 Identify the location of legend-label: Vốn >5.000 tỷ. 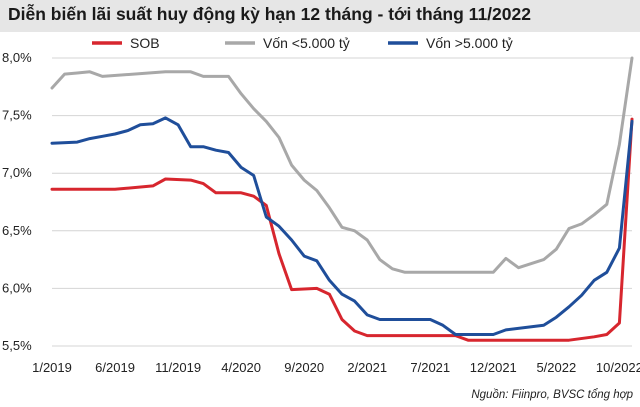
(469, 43).